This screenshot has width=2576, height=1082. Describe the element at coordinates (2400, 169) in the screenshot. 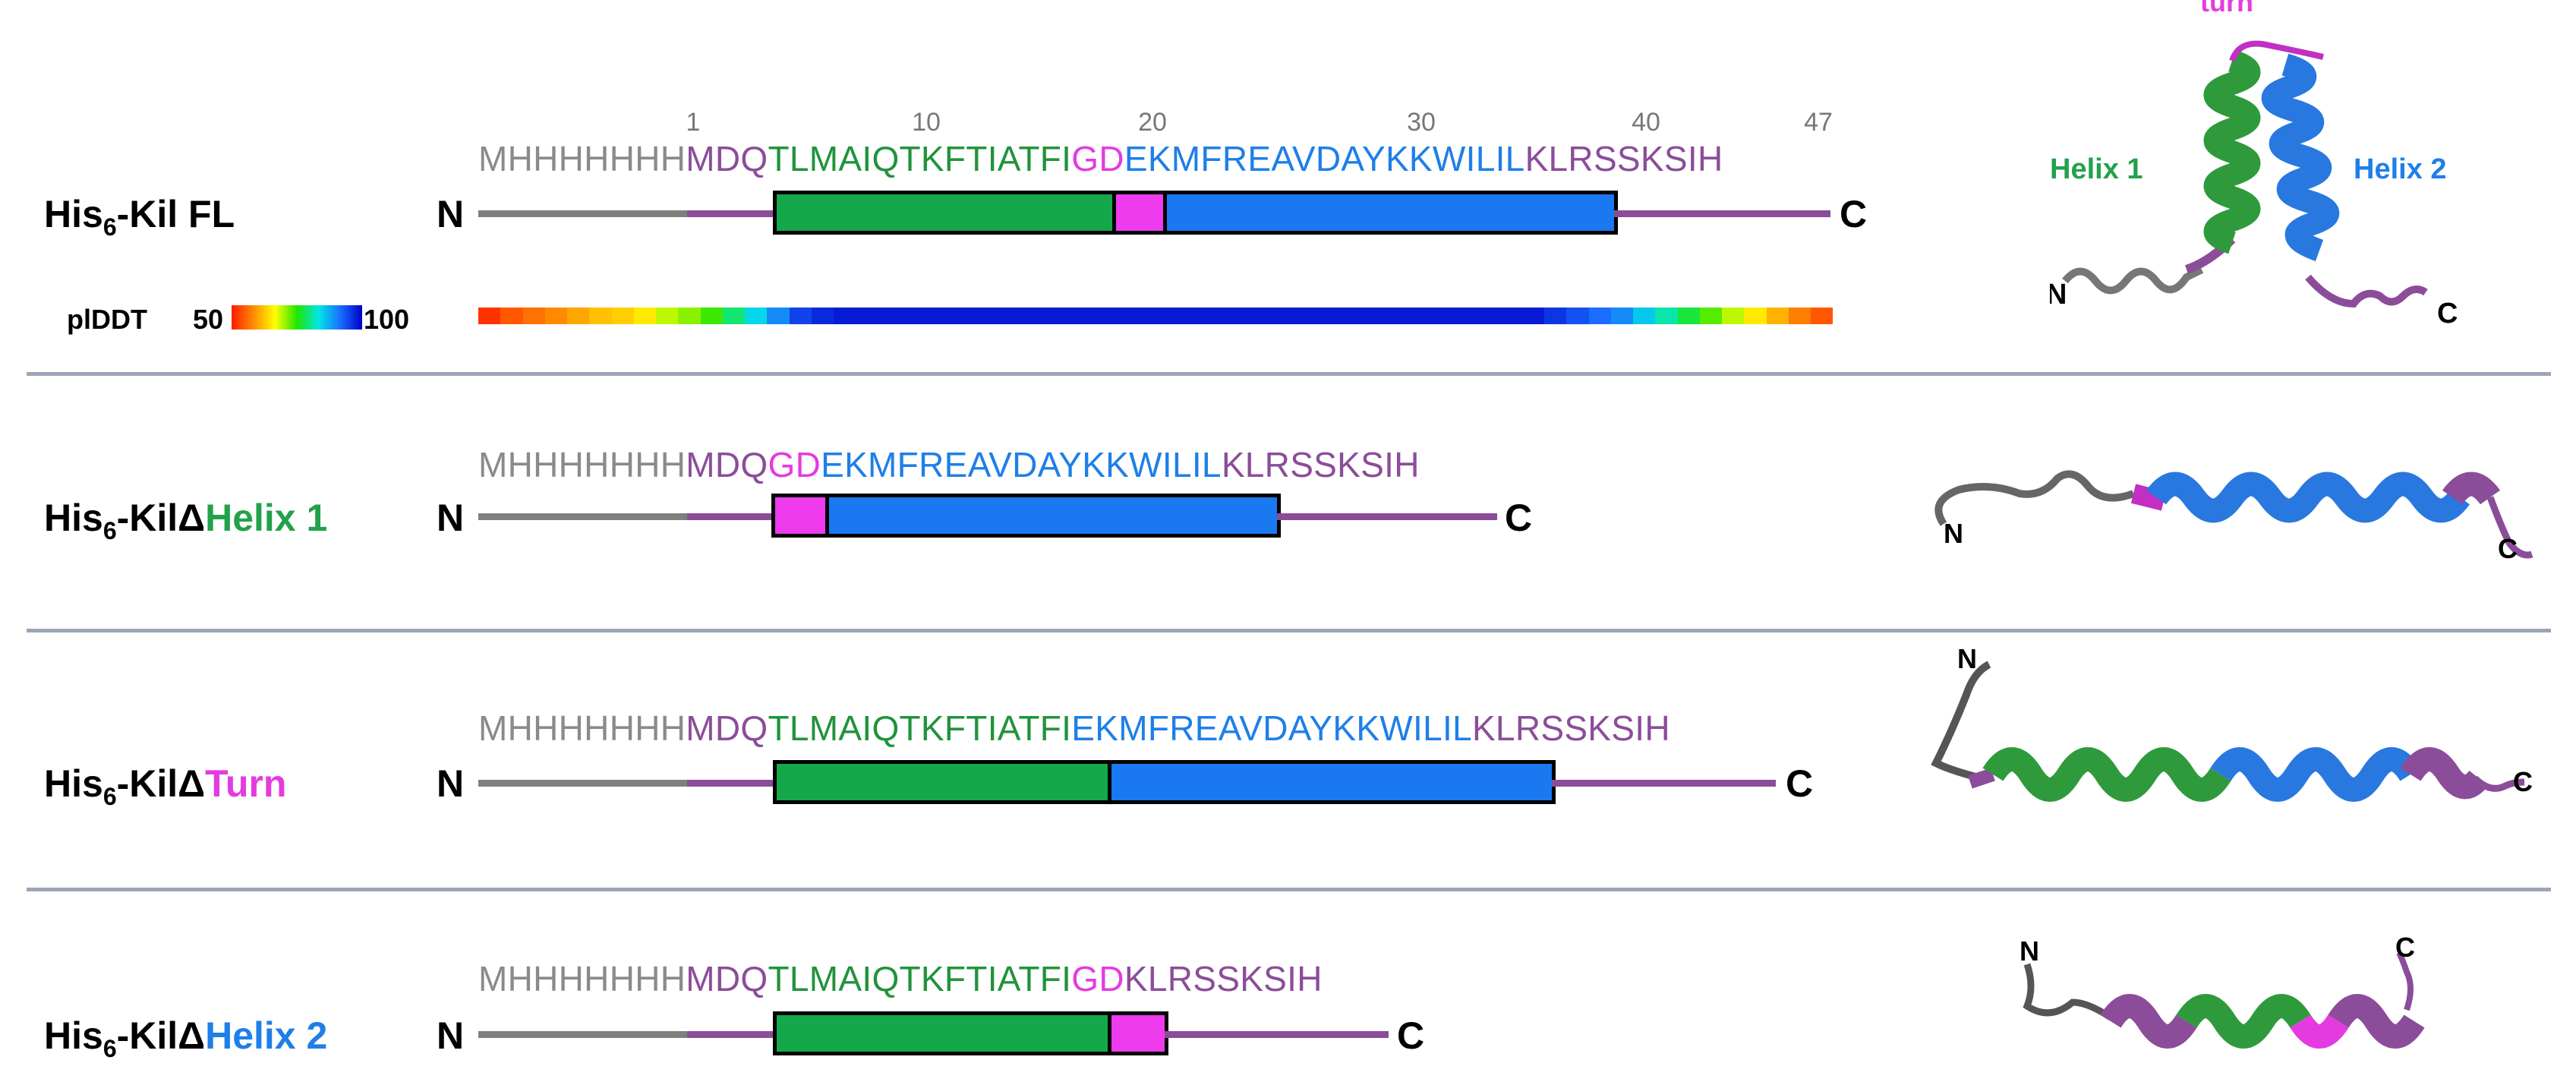

I see `structure-helix2-label: Helix 2` at that location.